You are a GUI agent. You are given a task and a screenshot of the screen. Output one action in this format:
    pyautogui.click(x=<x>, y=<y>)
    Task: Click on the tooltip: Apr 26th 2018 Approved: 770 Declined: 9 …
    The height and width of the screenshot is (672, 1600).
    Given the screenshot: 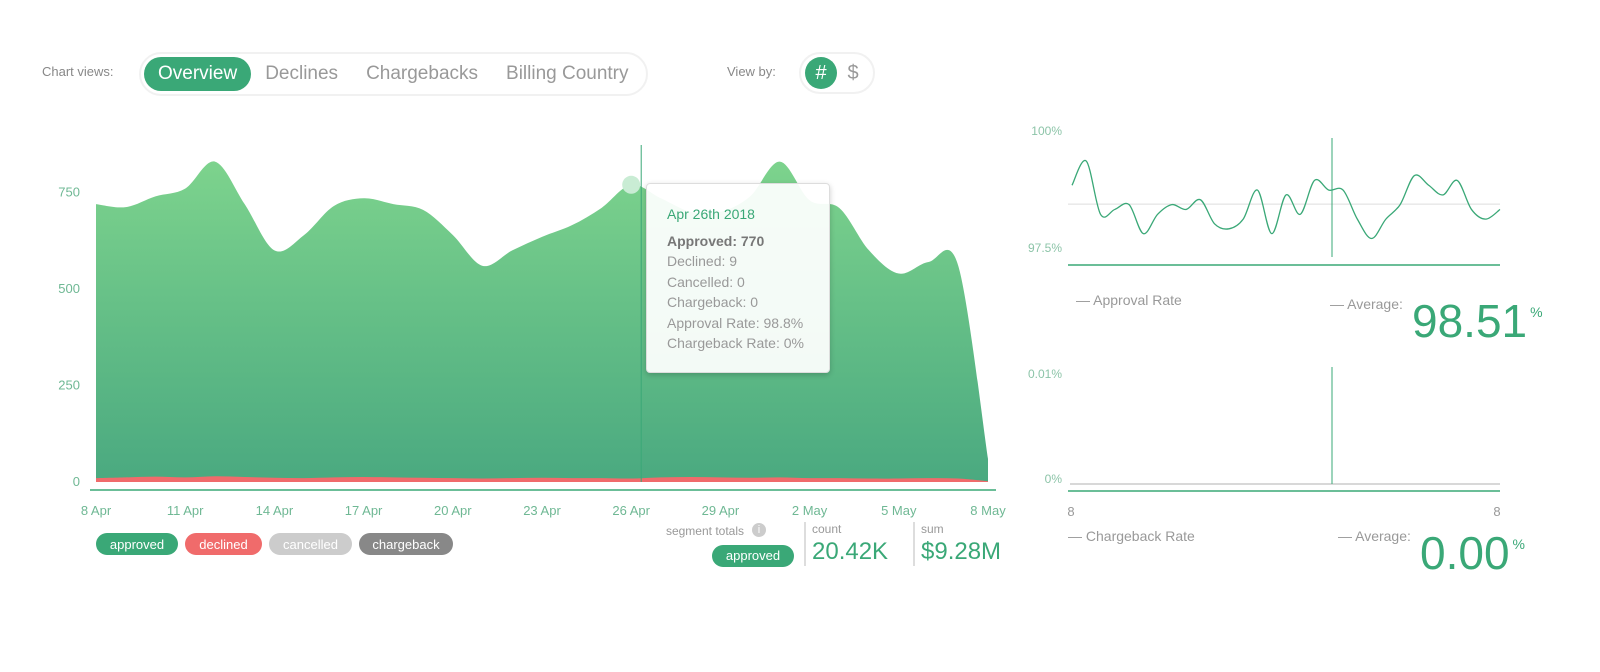 What is the action you would take?
    pyautogui.click(x=738, y=278)
    